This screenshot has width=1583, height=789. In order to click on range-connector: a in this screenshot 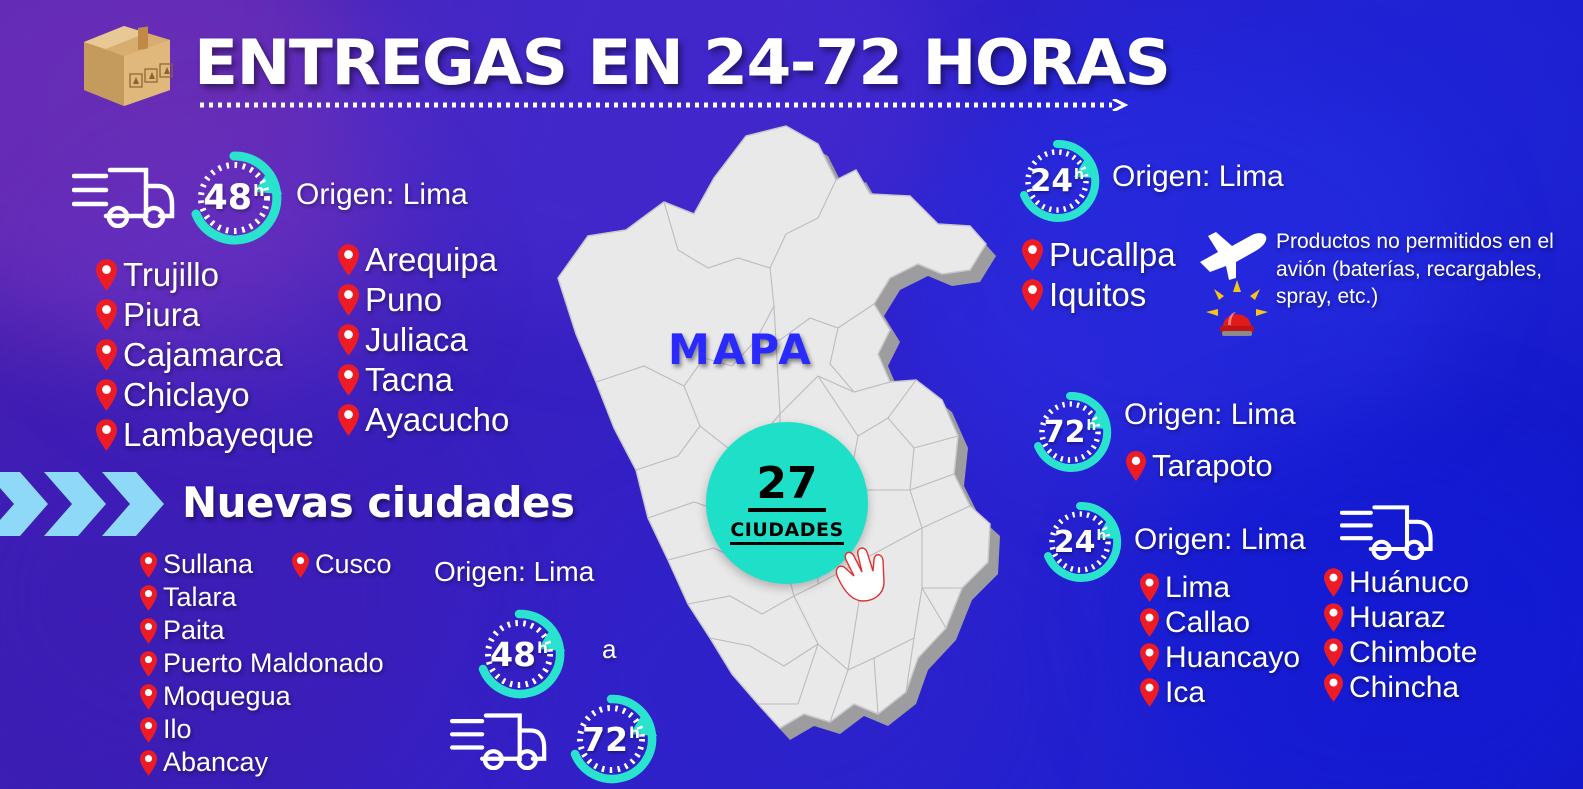, I will do `click(609, 649)`.